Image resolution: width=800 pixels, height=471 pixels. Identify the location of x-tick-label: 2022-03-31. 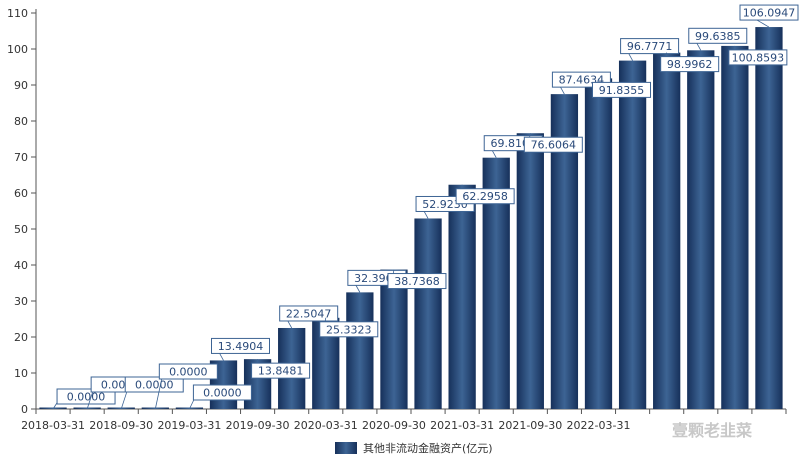
(599, 425).